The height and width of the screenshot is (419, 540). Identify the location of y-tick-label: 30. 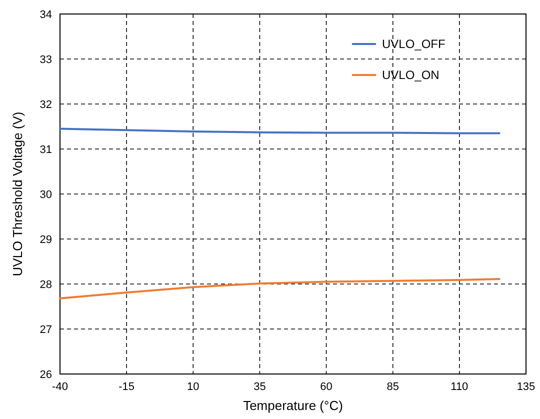
(46, 195).